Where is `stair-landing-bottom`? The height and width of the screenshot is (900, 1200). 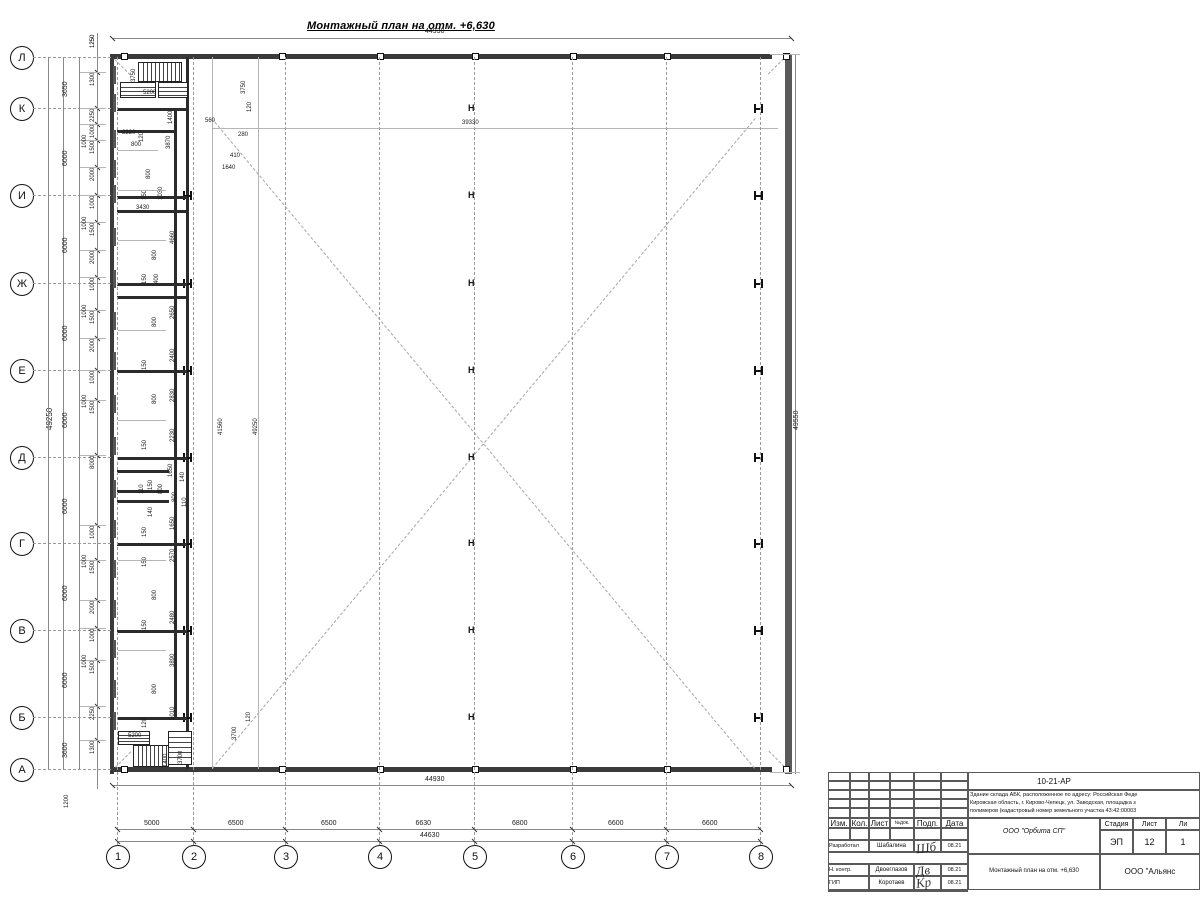 stair-landing-bottom is located at coordinates (134, 738).